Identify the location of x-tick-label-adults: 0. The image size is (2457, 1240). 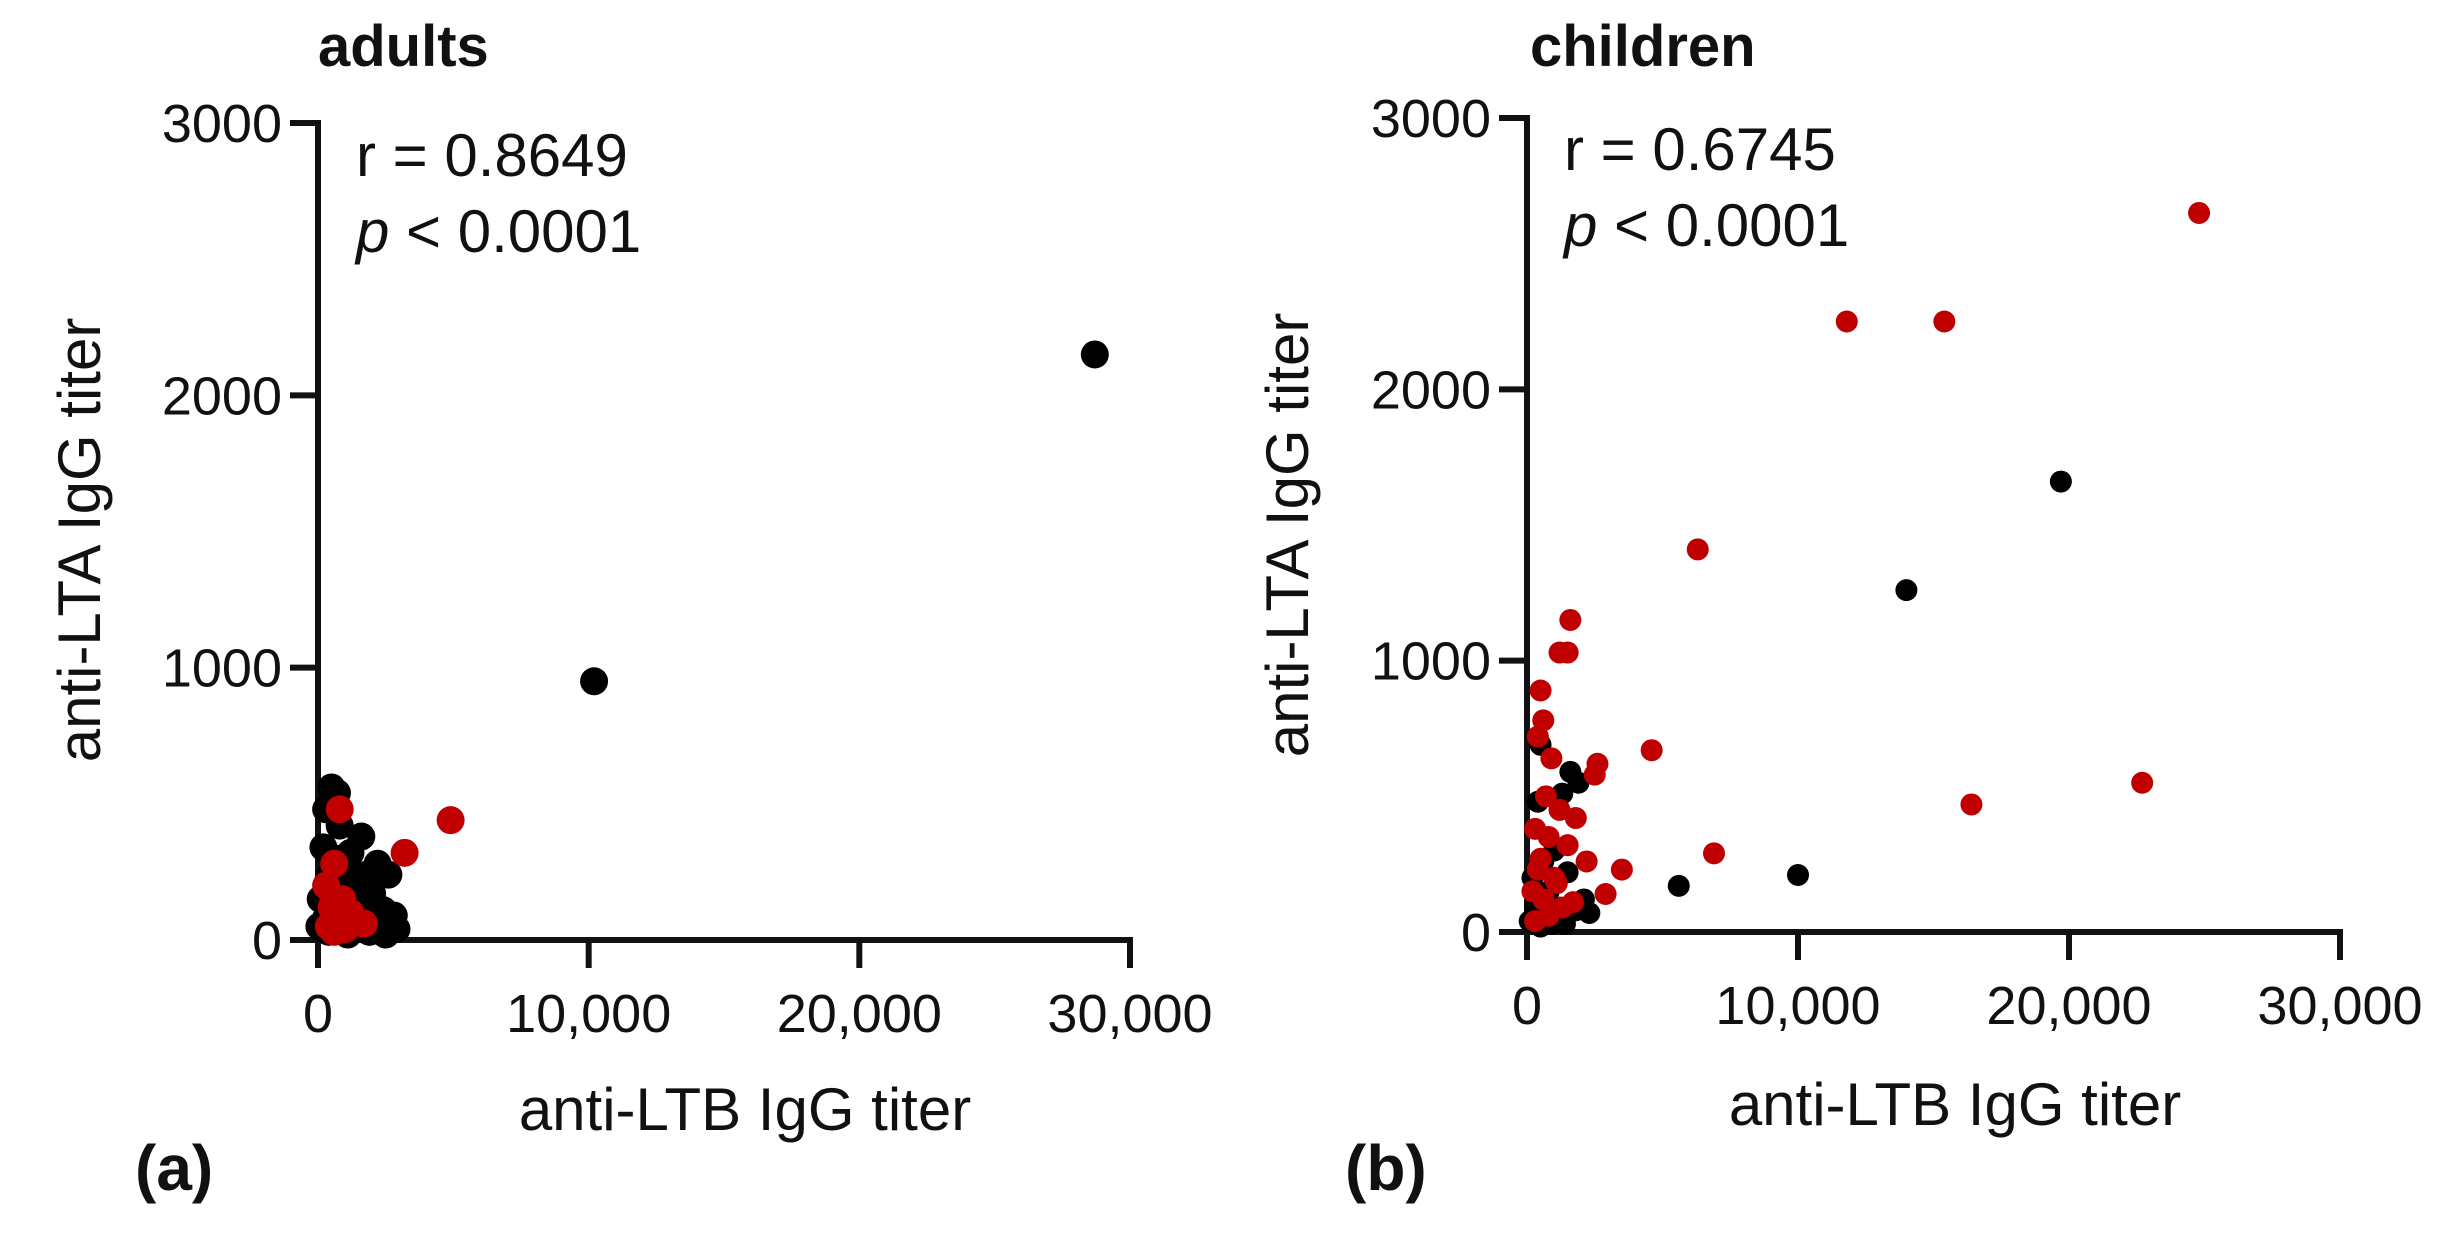
(318, 1014).